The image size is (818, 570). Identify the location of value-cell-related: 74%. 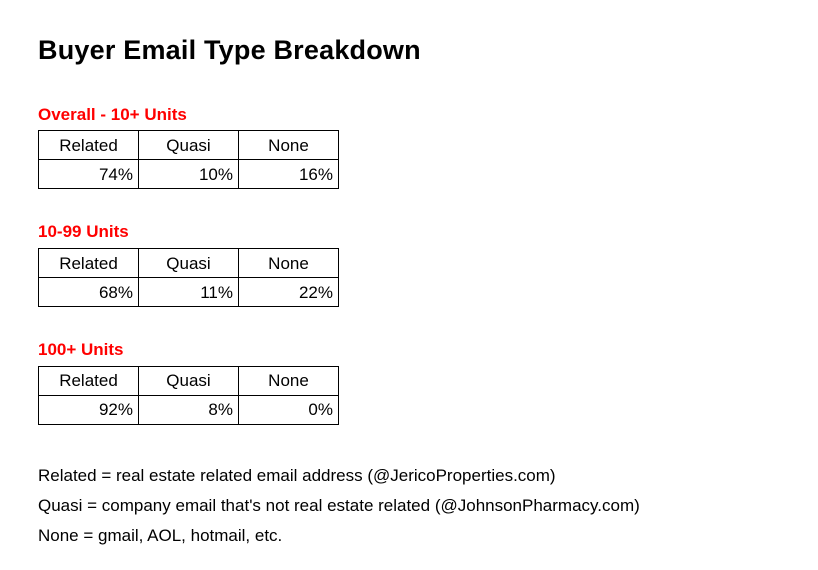
(88, 174).